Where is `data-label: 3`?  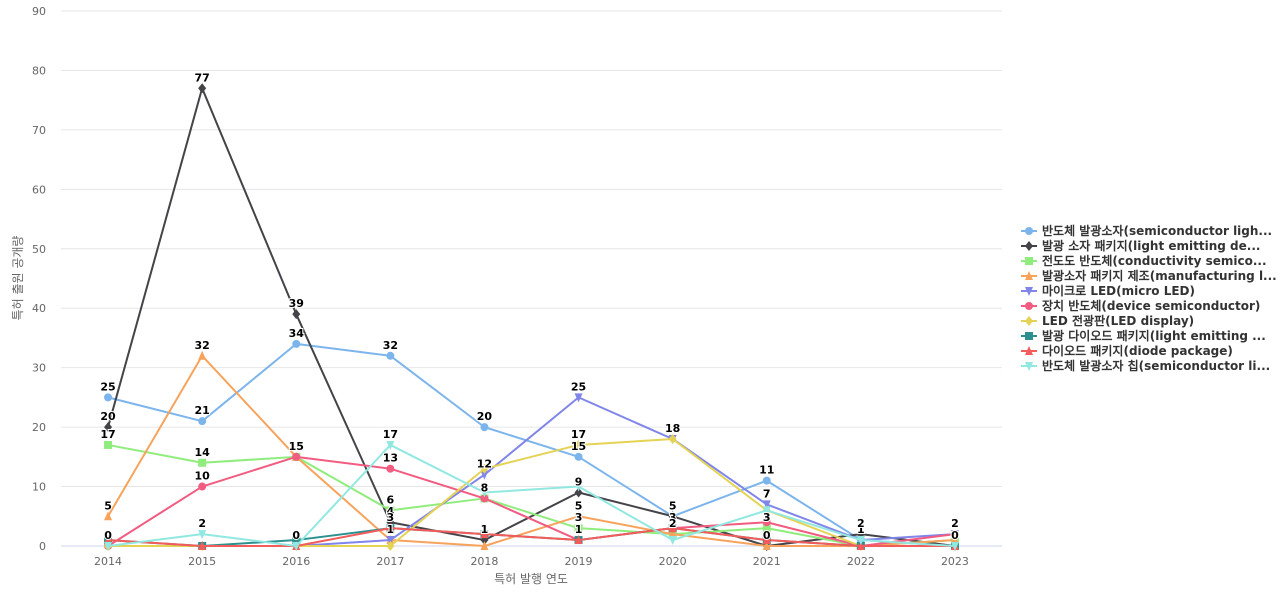 data-label: 3 is located at coordinates (673, 517).